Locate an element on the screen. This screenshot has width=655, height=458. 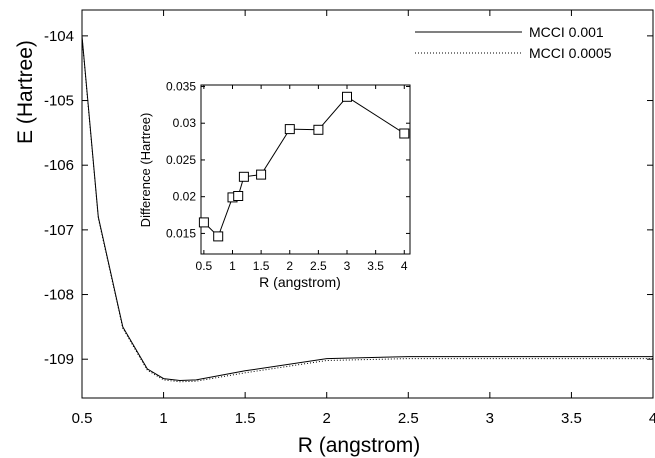
inset-plot-frame is located at coordinates (305, 169).